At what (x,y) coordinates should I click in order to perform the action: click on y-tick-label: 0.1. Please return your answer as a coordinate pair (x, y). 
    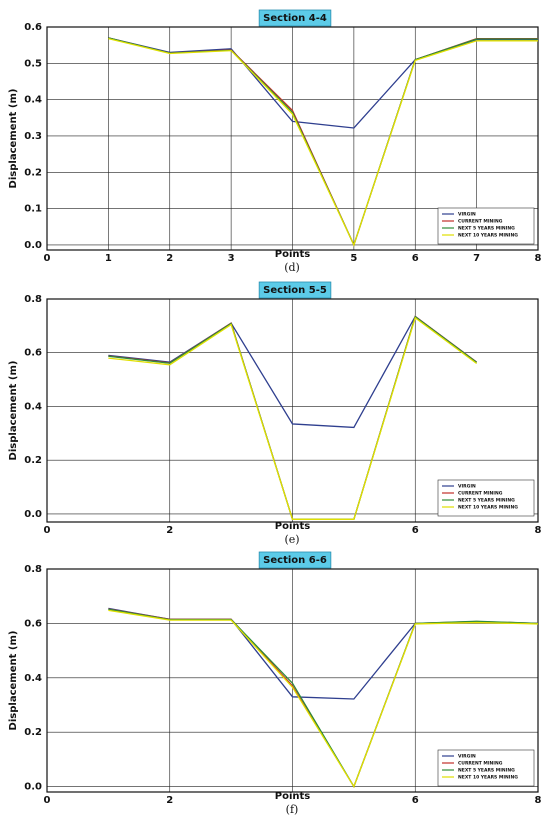
    Looking at the image, I should click on (33, 209).